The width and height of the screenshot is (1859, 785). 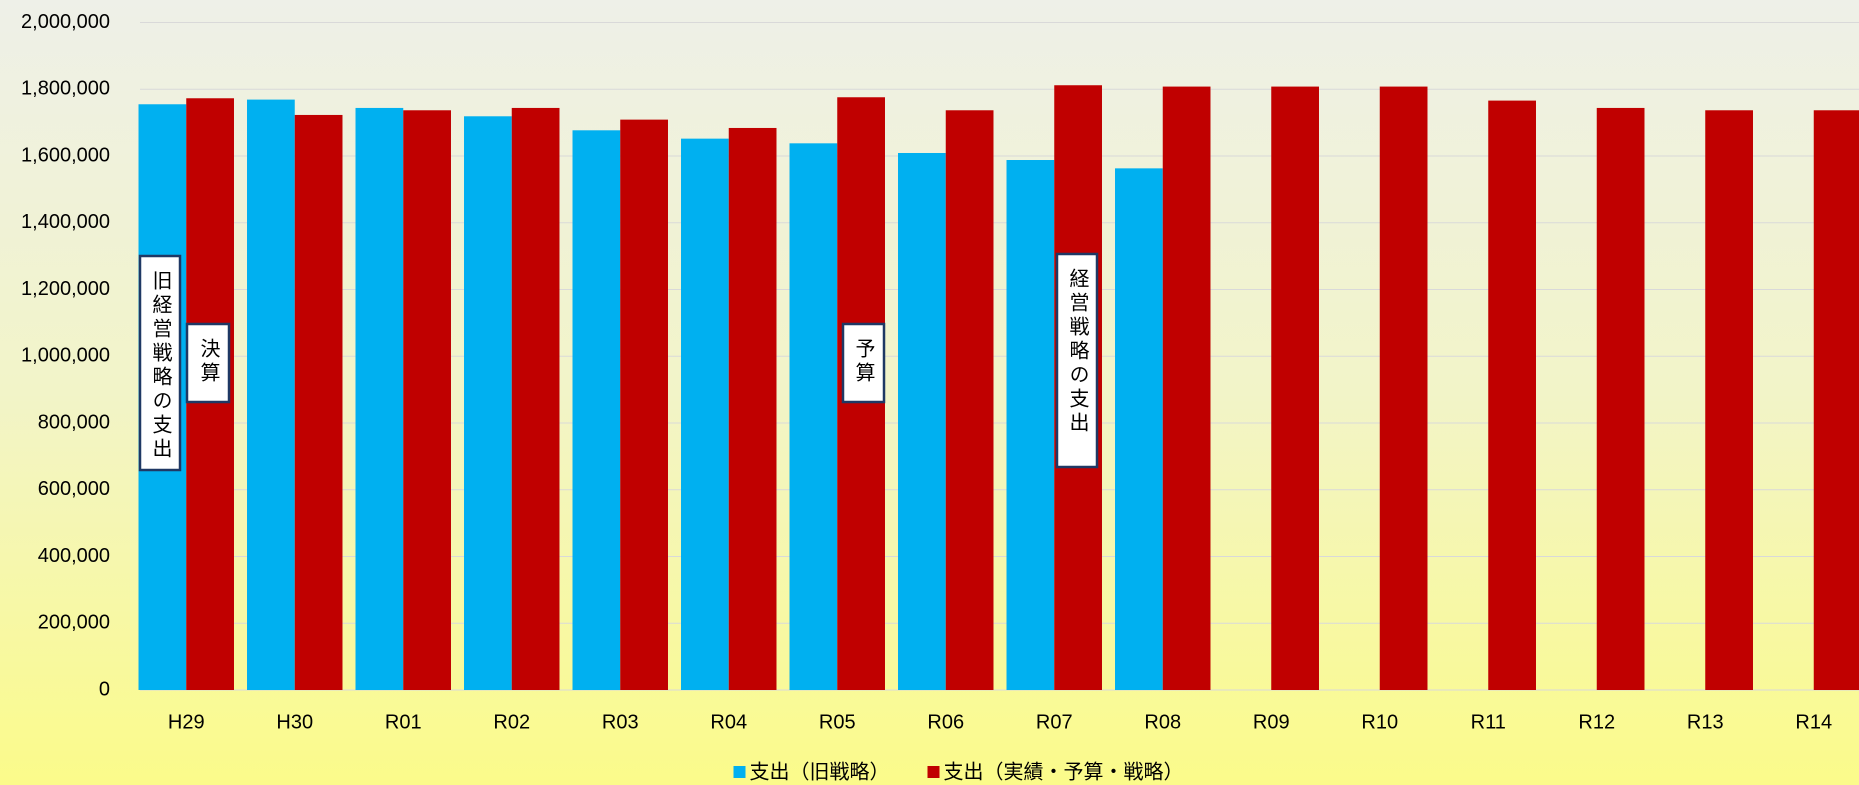 I want to click on legend-label: 支出（旧戦略）, so click(x=820, y=771).